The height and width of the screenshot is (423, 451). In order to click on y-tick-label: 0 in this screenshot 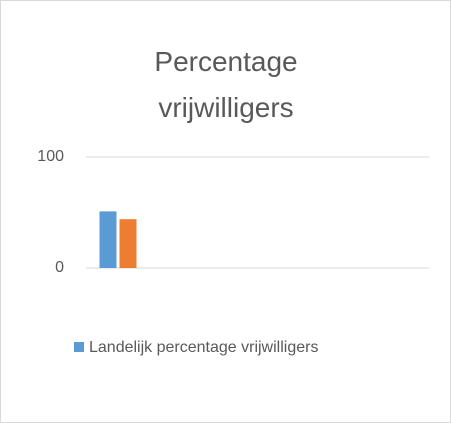, I will do `click(59, 267)`.